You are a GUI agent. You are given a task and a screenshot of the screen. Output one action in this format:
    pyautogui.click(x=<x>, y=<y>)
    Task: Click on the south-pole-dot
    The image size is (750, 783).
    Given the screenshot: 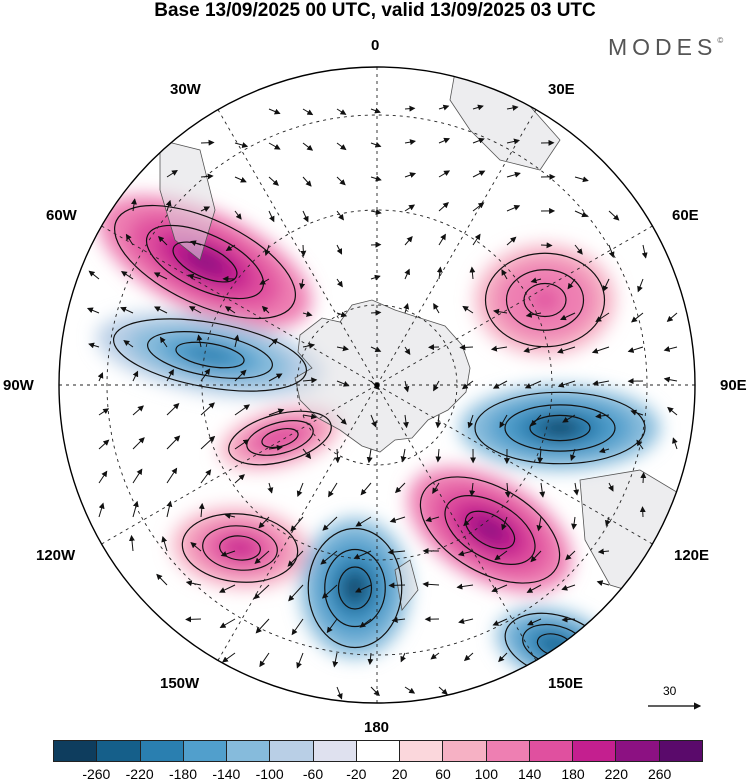 What is the action you would take?
    pyautogui.click(x=377, y=385)
    